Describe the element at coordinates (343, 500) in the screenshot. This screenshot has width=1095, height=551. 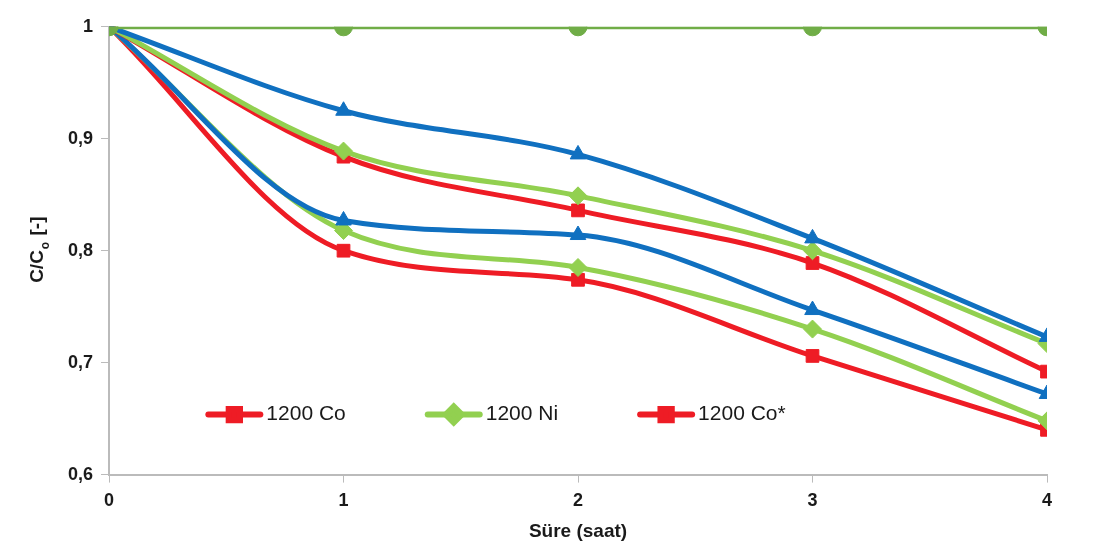
I see `x-tick-label: 1` at that location.